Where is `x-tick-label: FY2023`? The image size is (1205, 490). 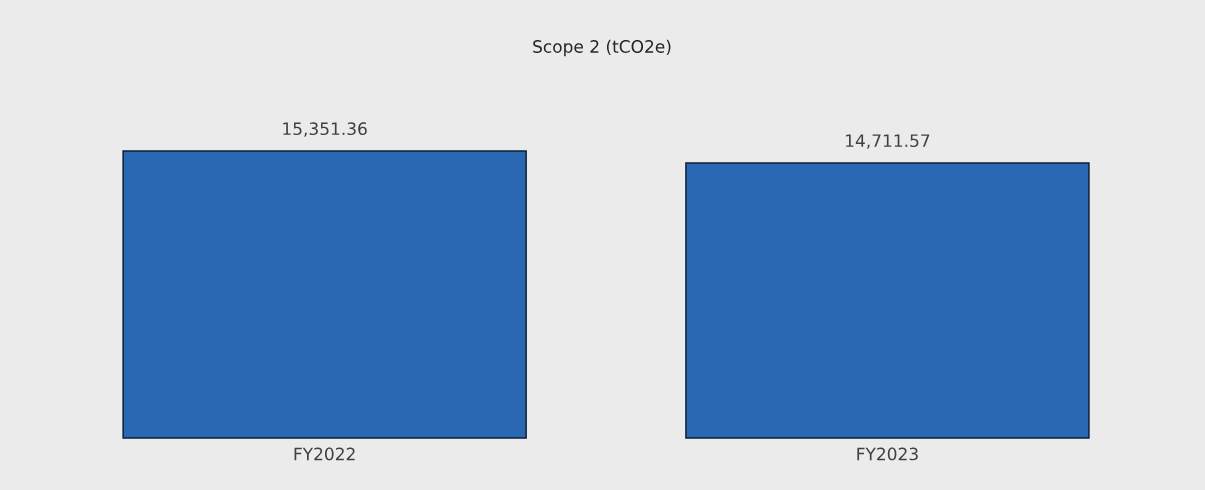 x-tick-label: FY2023 is located at coordinates (887, 454).